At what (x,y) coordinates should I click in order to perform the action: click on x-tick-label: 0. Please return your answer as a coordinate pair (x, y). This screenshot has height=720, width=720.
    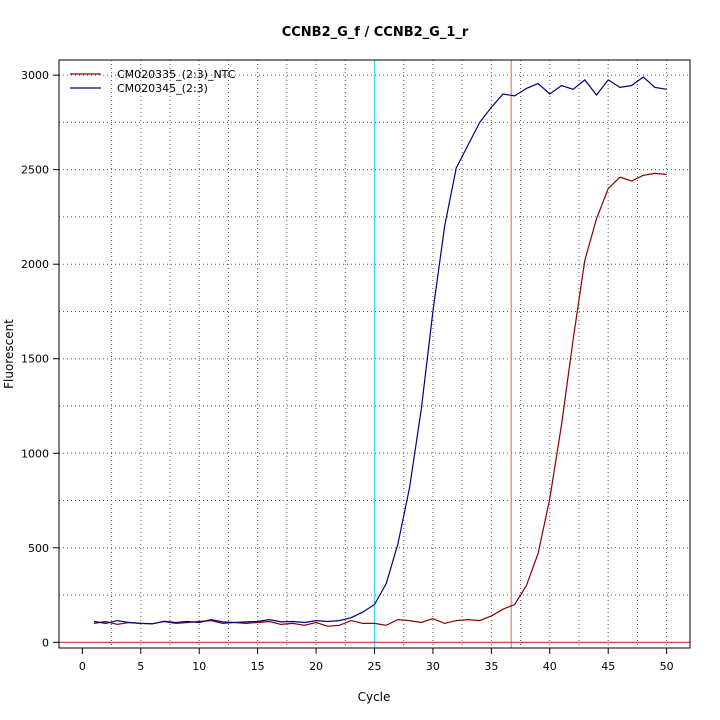
    Looking at the image, I should click on (82, 666).